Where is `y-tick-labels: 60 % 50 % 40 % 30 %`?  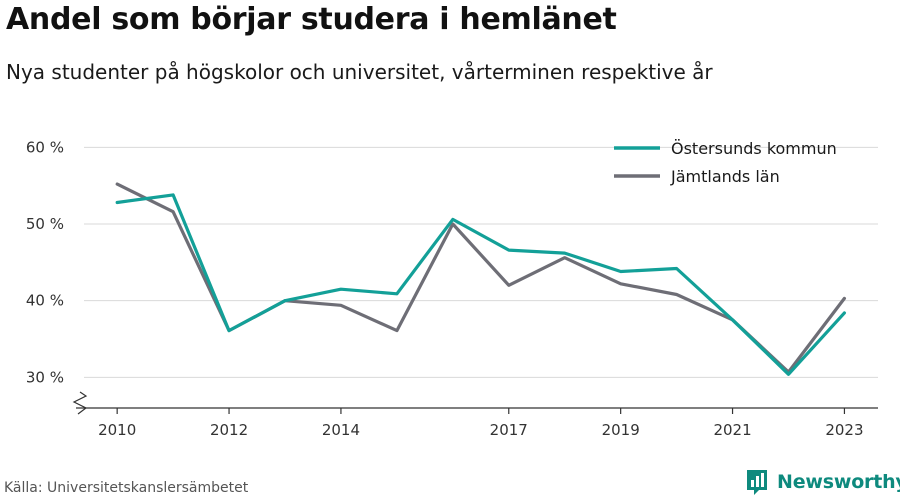
y-tick-labels: 60 % 50 % 40 % 30 % is located at coordinates (45, 262).